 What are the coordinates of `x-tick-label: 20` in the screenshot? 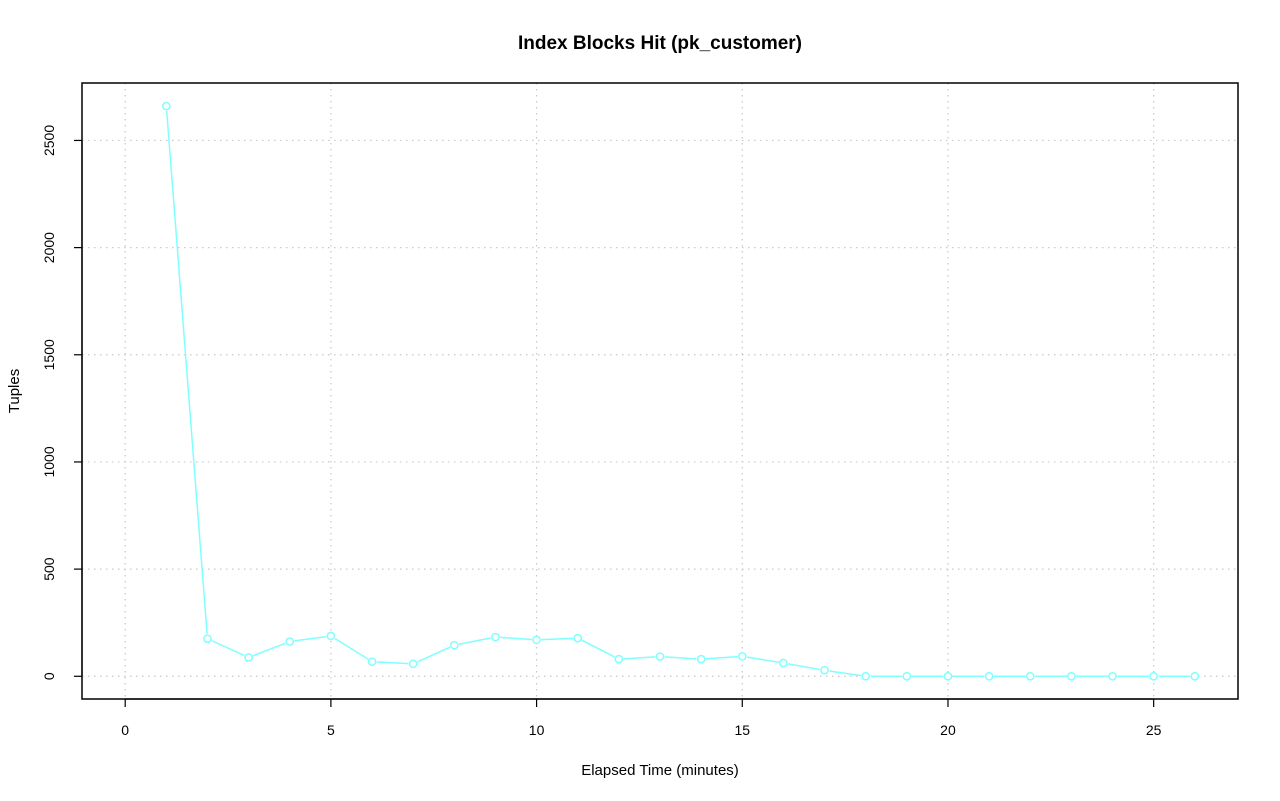 It's located at (948, 730).